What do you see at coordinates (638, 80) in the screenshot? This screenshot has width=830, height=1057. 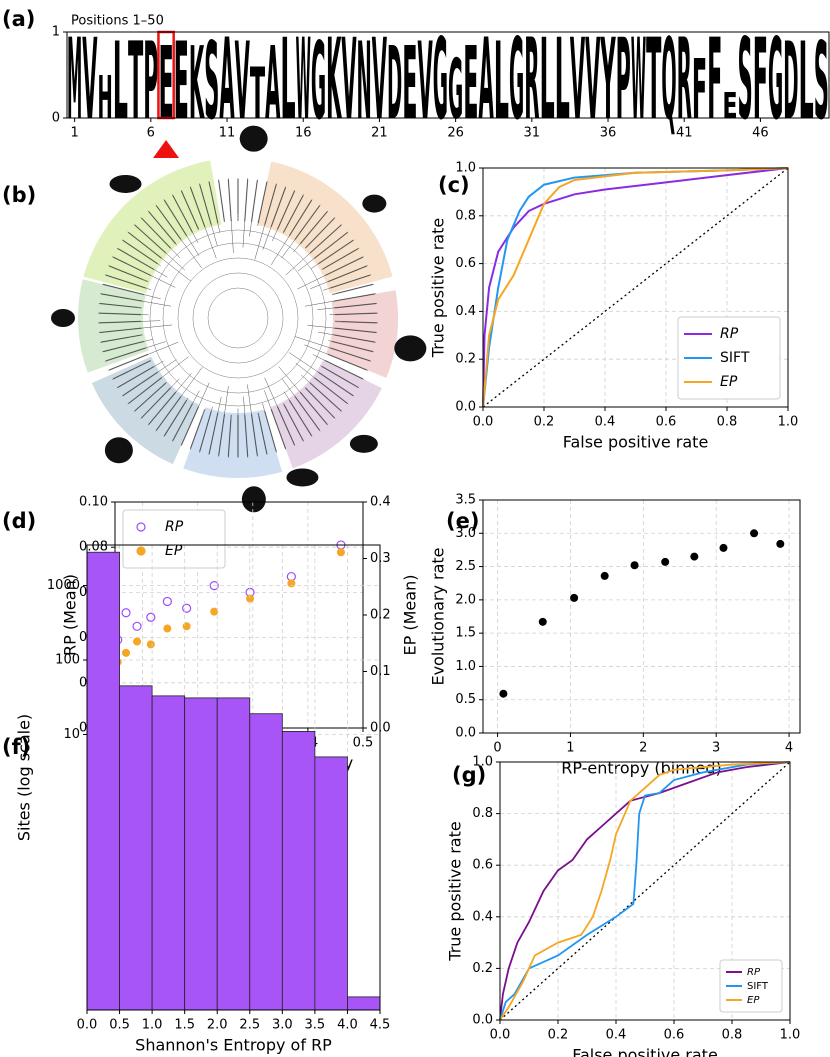 I see `logo-letter: W` at bounding box center [638, 80].